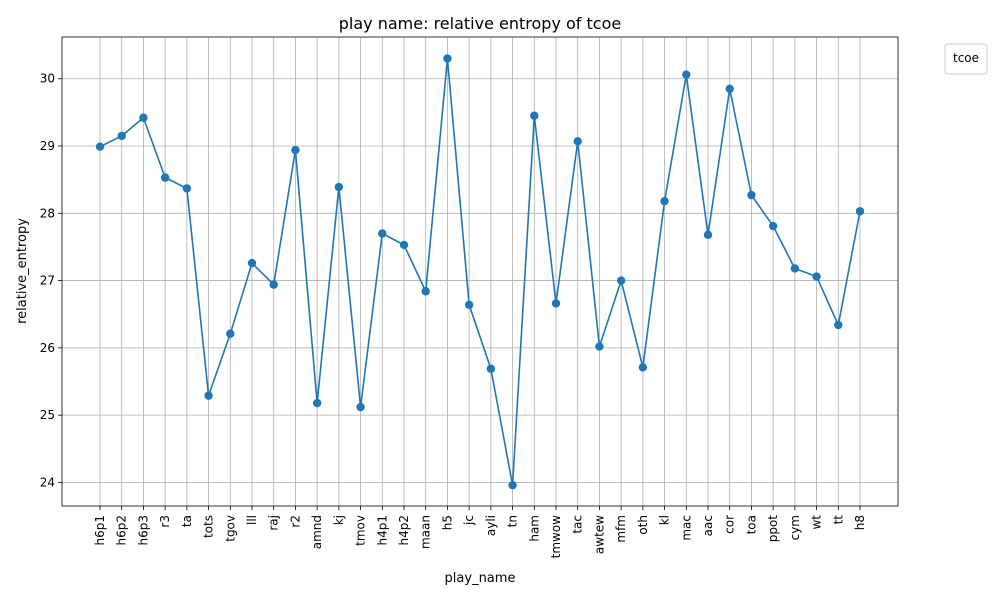 The height and width of the screenshot is (600, 1000). Describe the element at coordinates (317, 532) in the screenshot. I see `x-tick-label: amnd` at that location.